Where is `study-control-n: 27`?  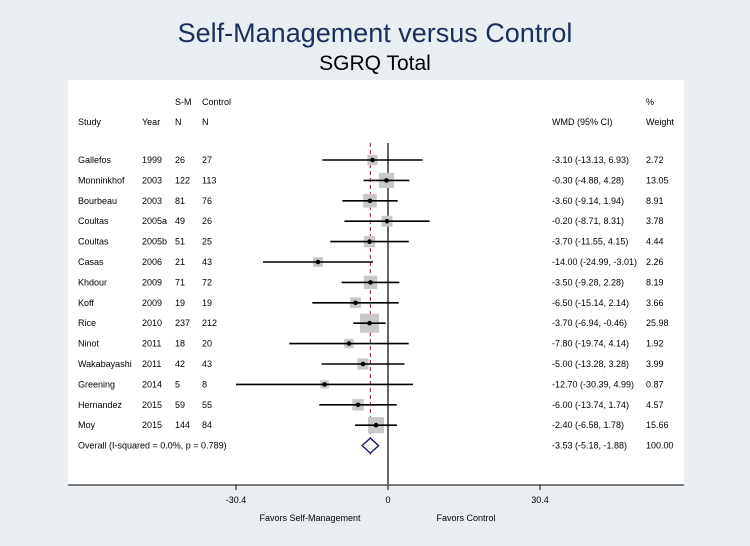 study-control-n: 27 is located at coordinates (207, 160).